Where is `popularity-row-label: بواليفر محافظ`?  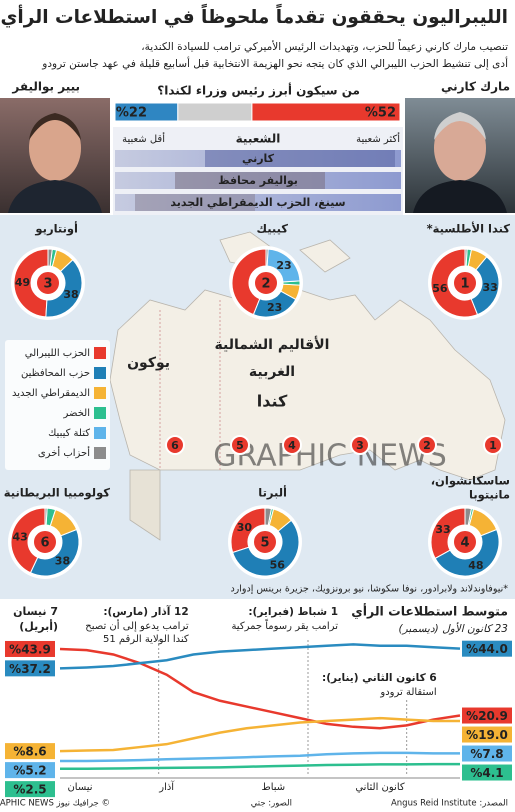
popularity-row-label: بواليفر محافظ is located at coordinates (258, 180).